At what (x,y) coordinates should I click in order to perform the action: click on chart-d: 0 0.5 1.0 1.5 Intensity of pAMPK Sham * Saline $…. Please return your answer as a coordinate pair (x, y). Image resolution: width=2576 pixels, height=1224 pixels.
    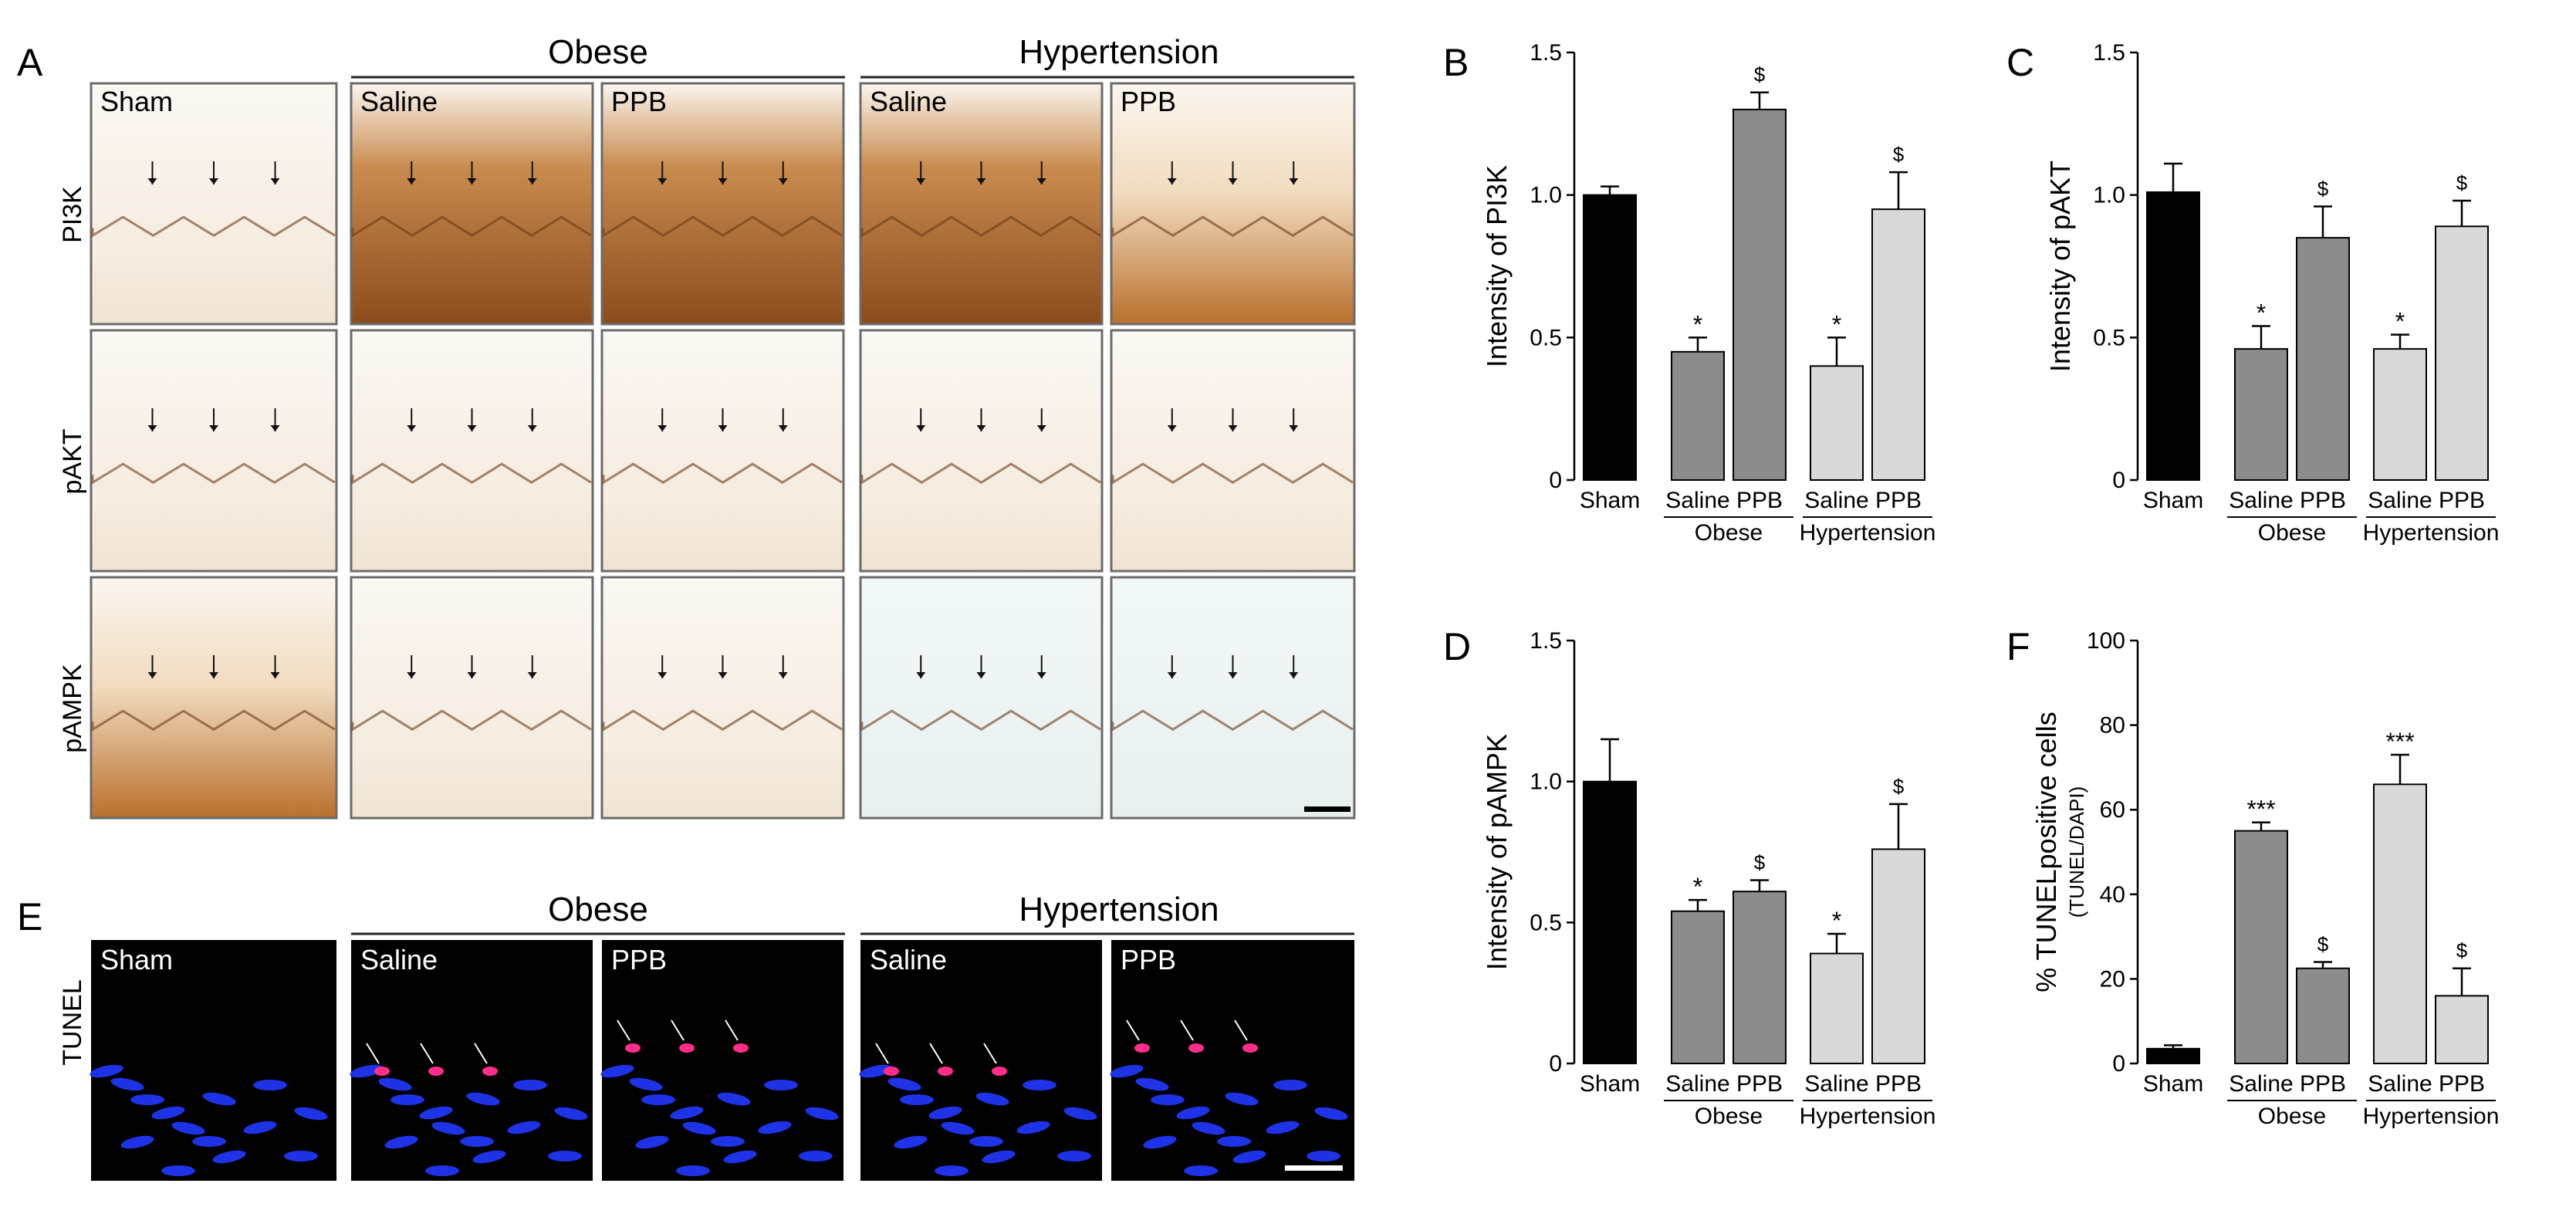
    Looking at the image, I should click on (1708, 878).